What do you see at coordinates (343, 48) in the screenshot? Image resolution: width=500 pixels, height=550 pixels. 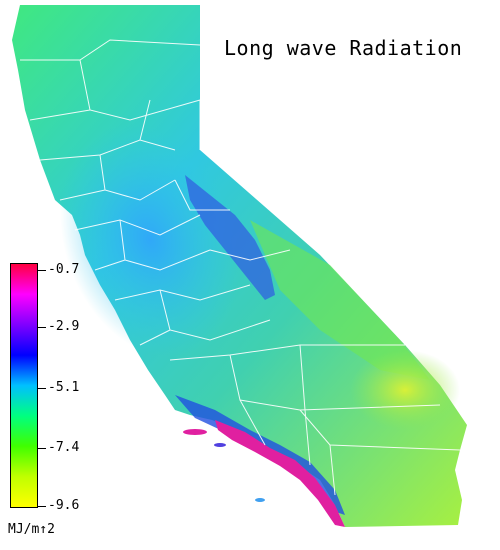 I see `map-title: Long wave Radiation` at bounding box center [343, 48].